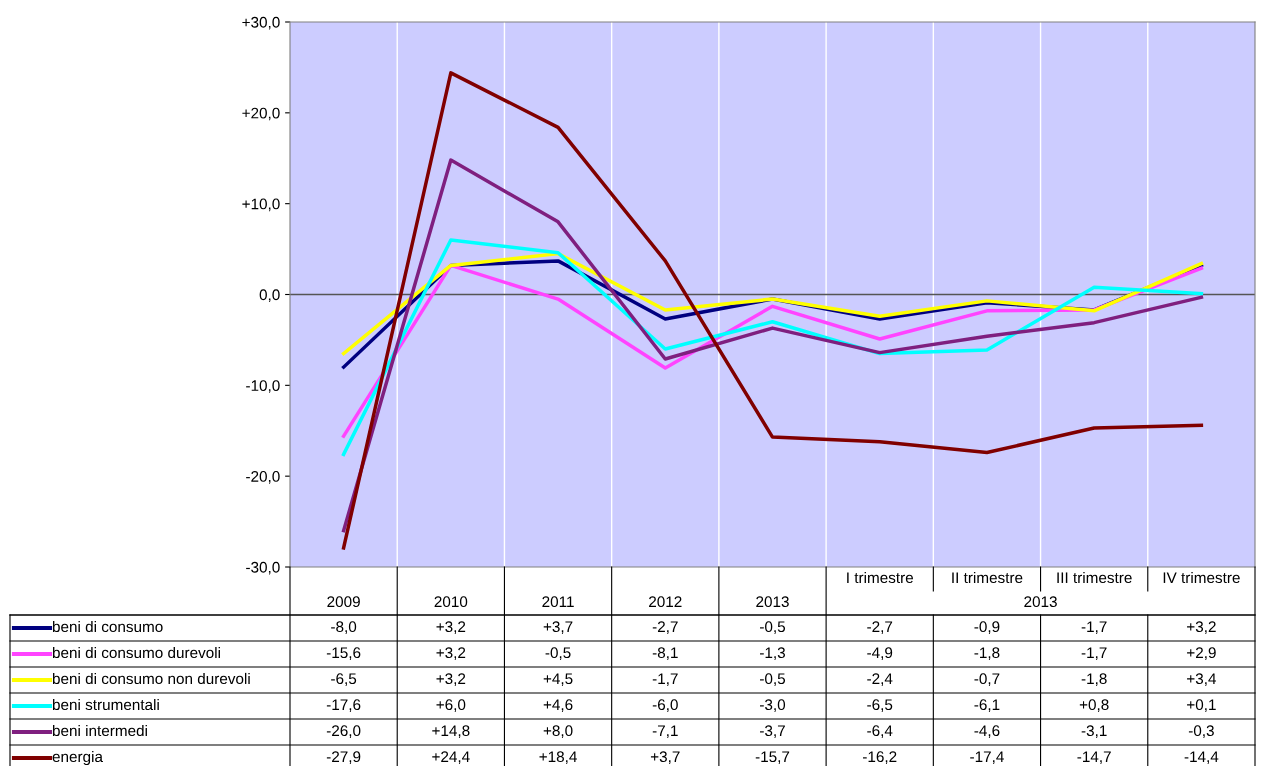  Describe the element at coordinates (1201, 653) in the screenshot. I see `data-label: +2,9` at that location.